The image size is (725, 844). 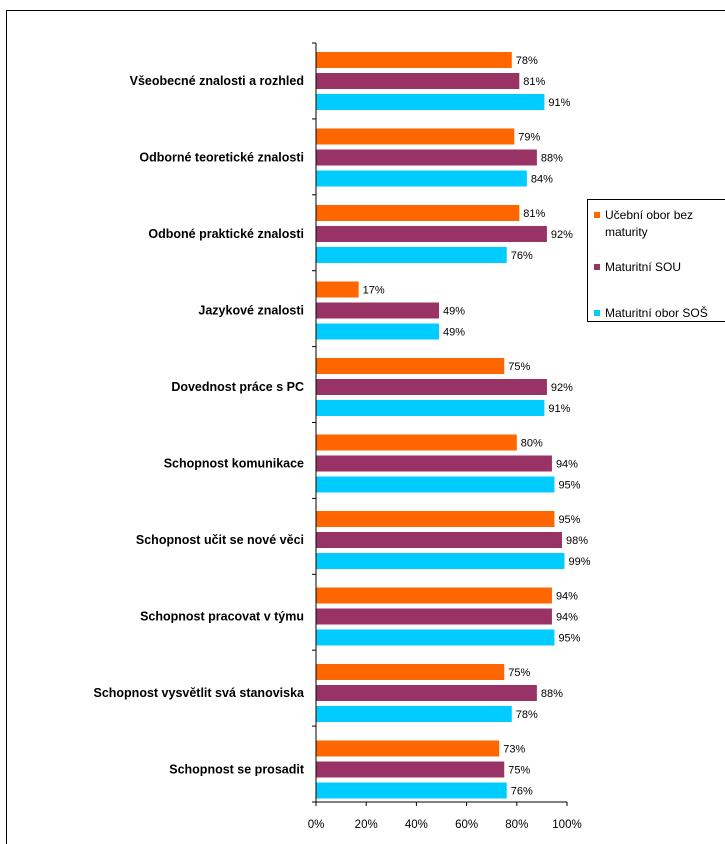 What do you see at coordinates (597, 313) in the screenshot?
I see `legend-swatch-sos` at bounding box center [597, 313].